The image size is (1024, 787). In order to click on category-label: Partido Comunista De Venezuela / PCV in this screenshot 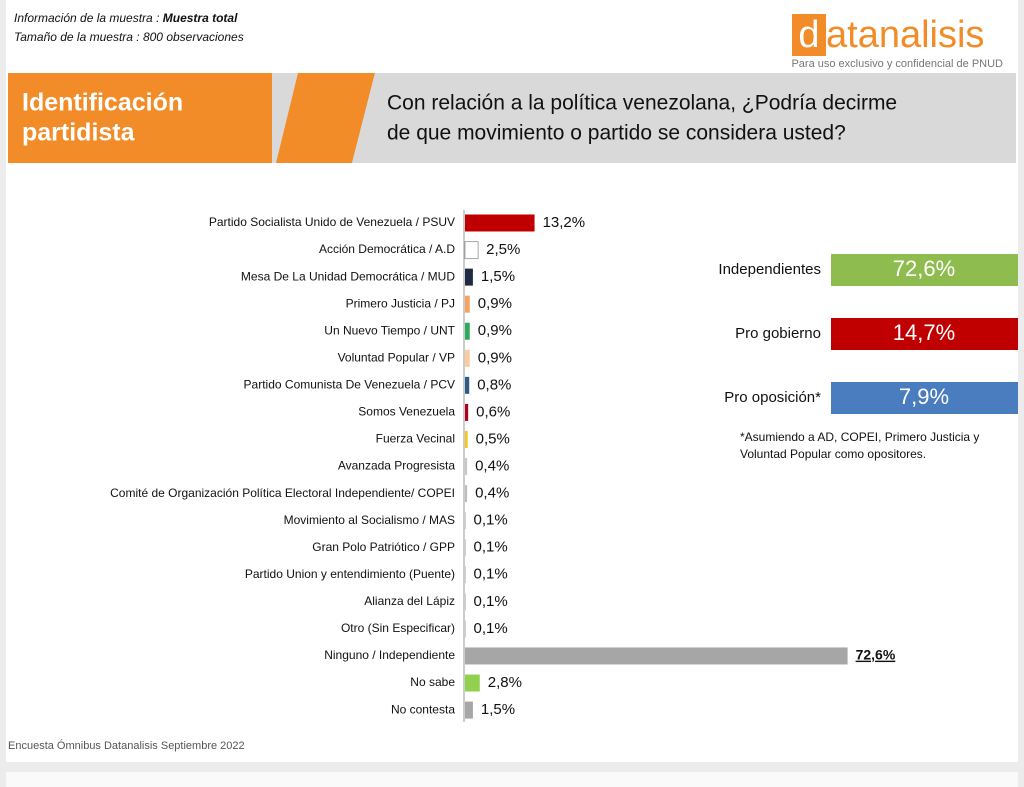, I will do `click(349, 385)`.